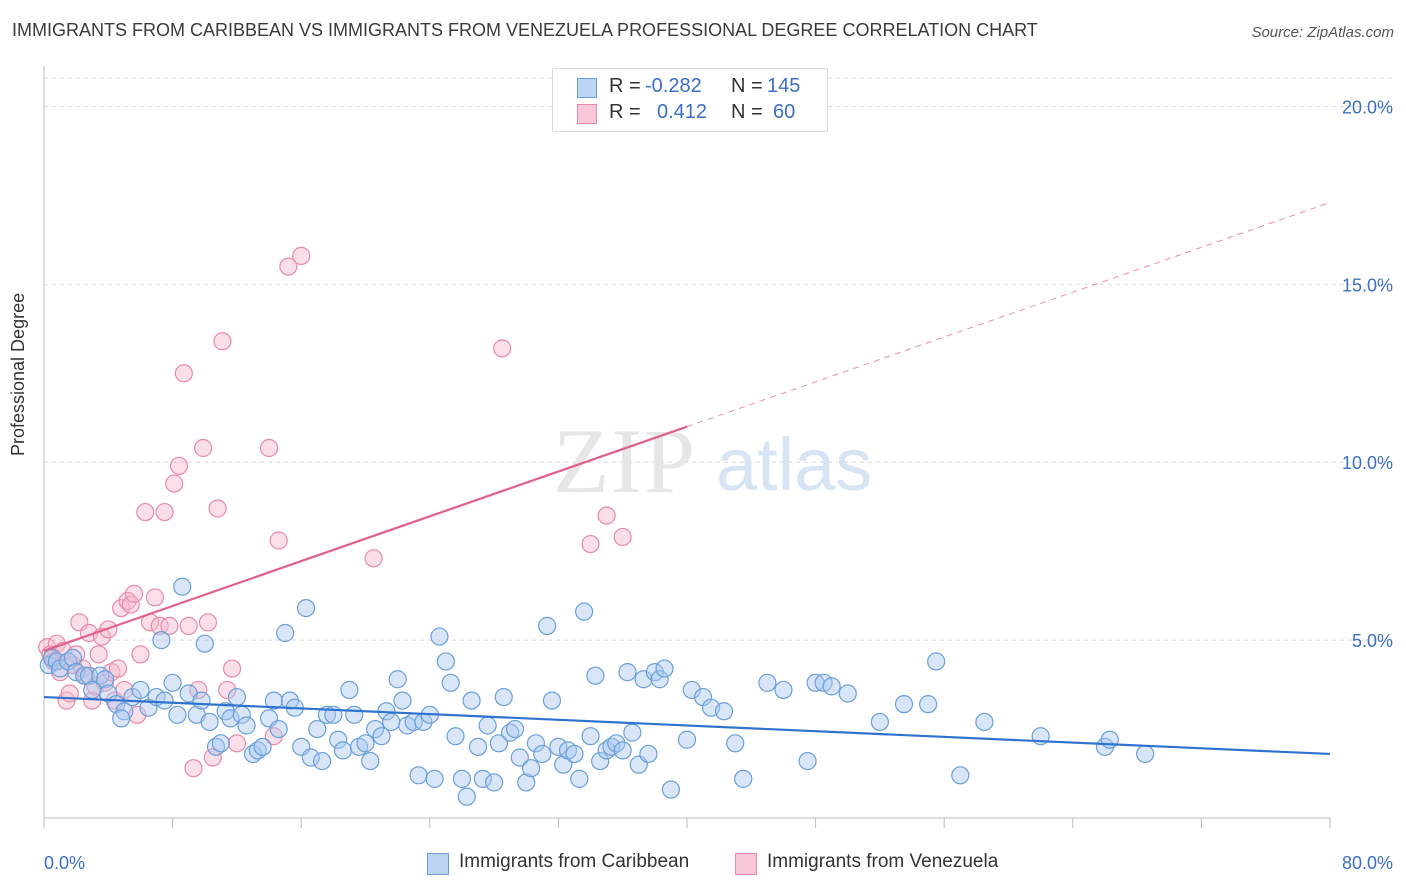  What do you see at coordinates (718, 863) in the screenshot?
I see `x-tick-labels: 0.0% 80.0%` at bounding box center [718, 863].